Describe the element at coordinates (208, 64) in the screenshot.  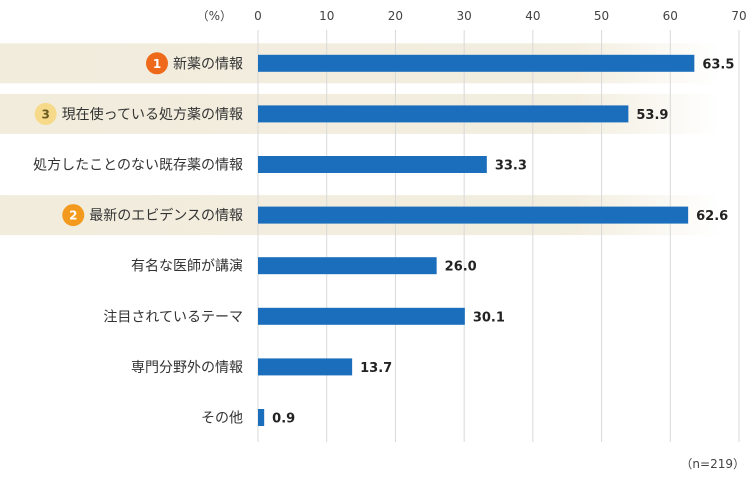
I see `category-label: 新薬の情報` at that location.